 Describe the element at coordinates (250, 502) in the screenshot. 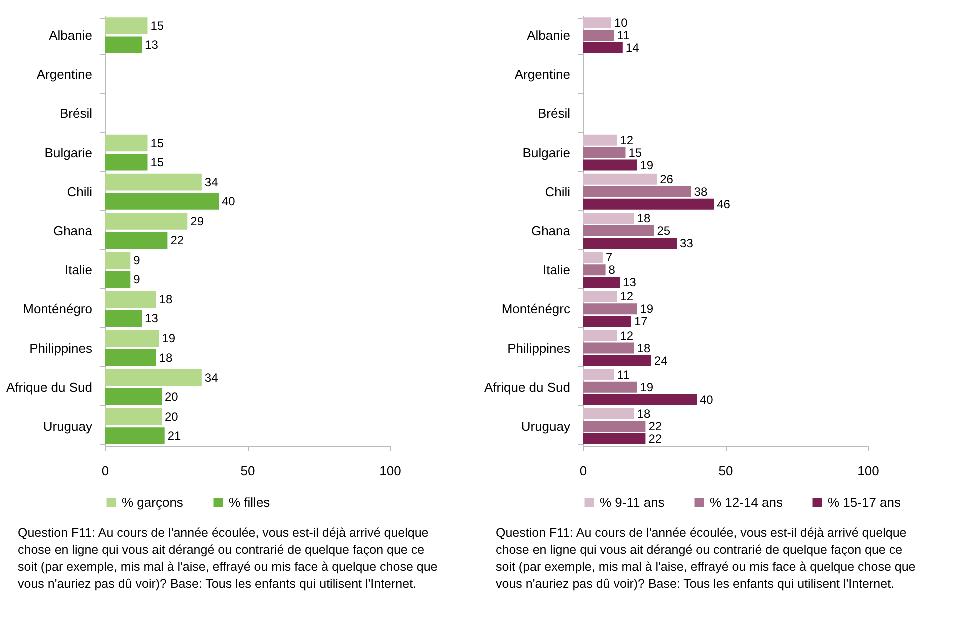

I see `legend-label: % filles` at that location.